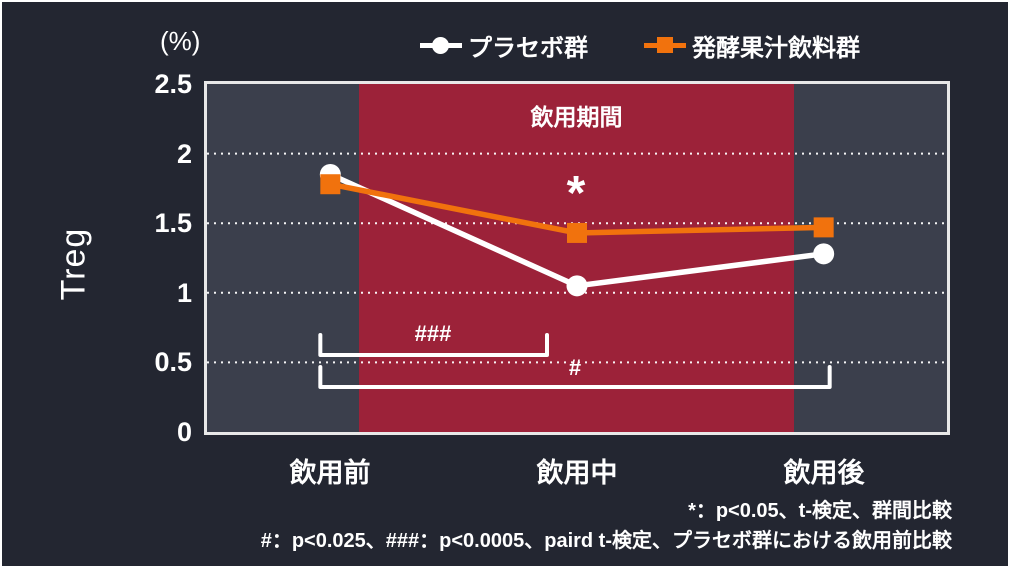 The image size is (1010, 568). What do you see at coordinates (576, 193) in the screenshot?
I see `significance-asterisk: *` at bounding box center [576, 193].